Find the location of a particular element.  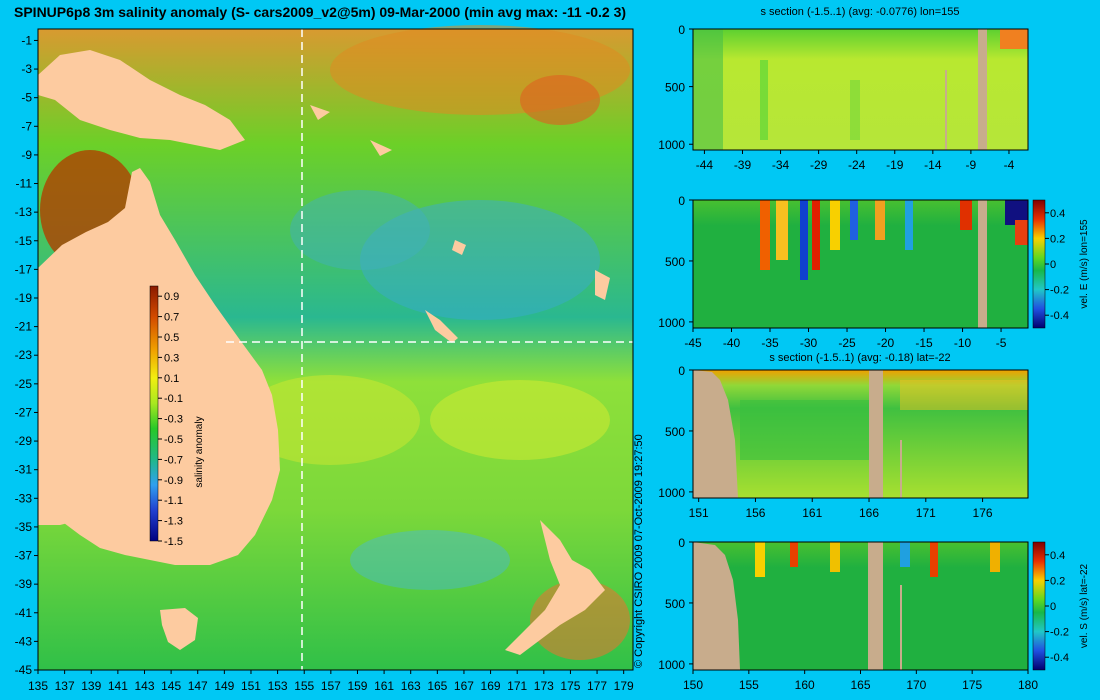

section-x-label: -19 is located at coordinates (895, 165).